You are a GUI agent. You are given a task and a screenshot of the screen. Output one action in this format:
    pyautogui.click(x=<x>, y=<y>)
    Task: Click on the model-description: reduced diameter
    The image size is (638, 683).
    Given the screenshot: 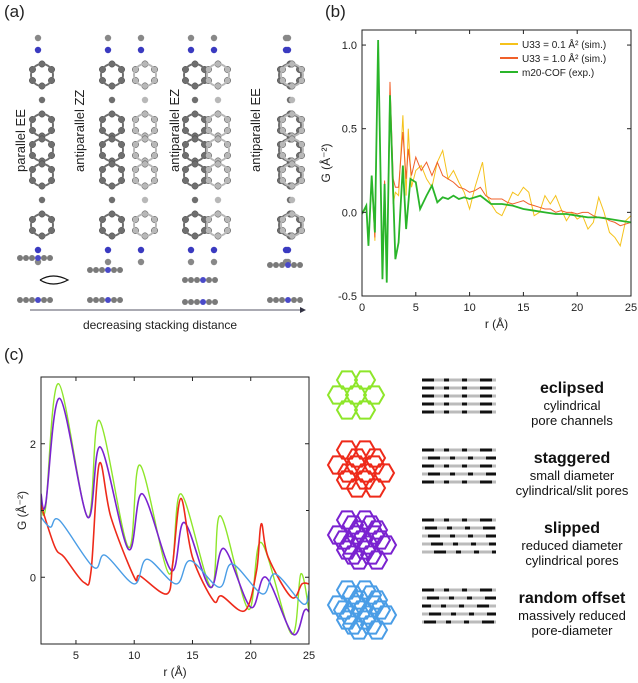 What is the action you would take?
    pyautogui.click(x=572, y=545)
    